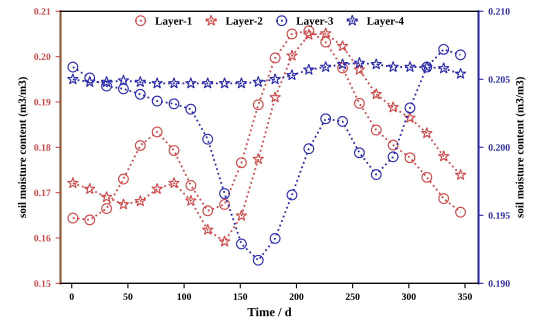  What do you see at coordinates (23, 147) in the screenshot?
I see `y-axis-title: soil moisture content (m3/m3)` at bounding box center [23, 147].